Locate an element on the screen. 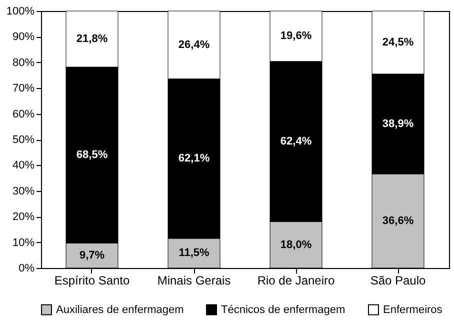 The image size is (454, 322). x-tick-label: Minais Gerais is located at coordinates (194, 281).